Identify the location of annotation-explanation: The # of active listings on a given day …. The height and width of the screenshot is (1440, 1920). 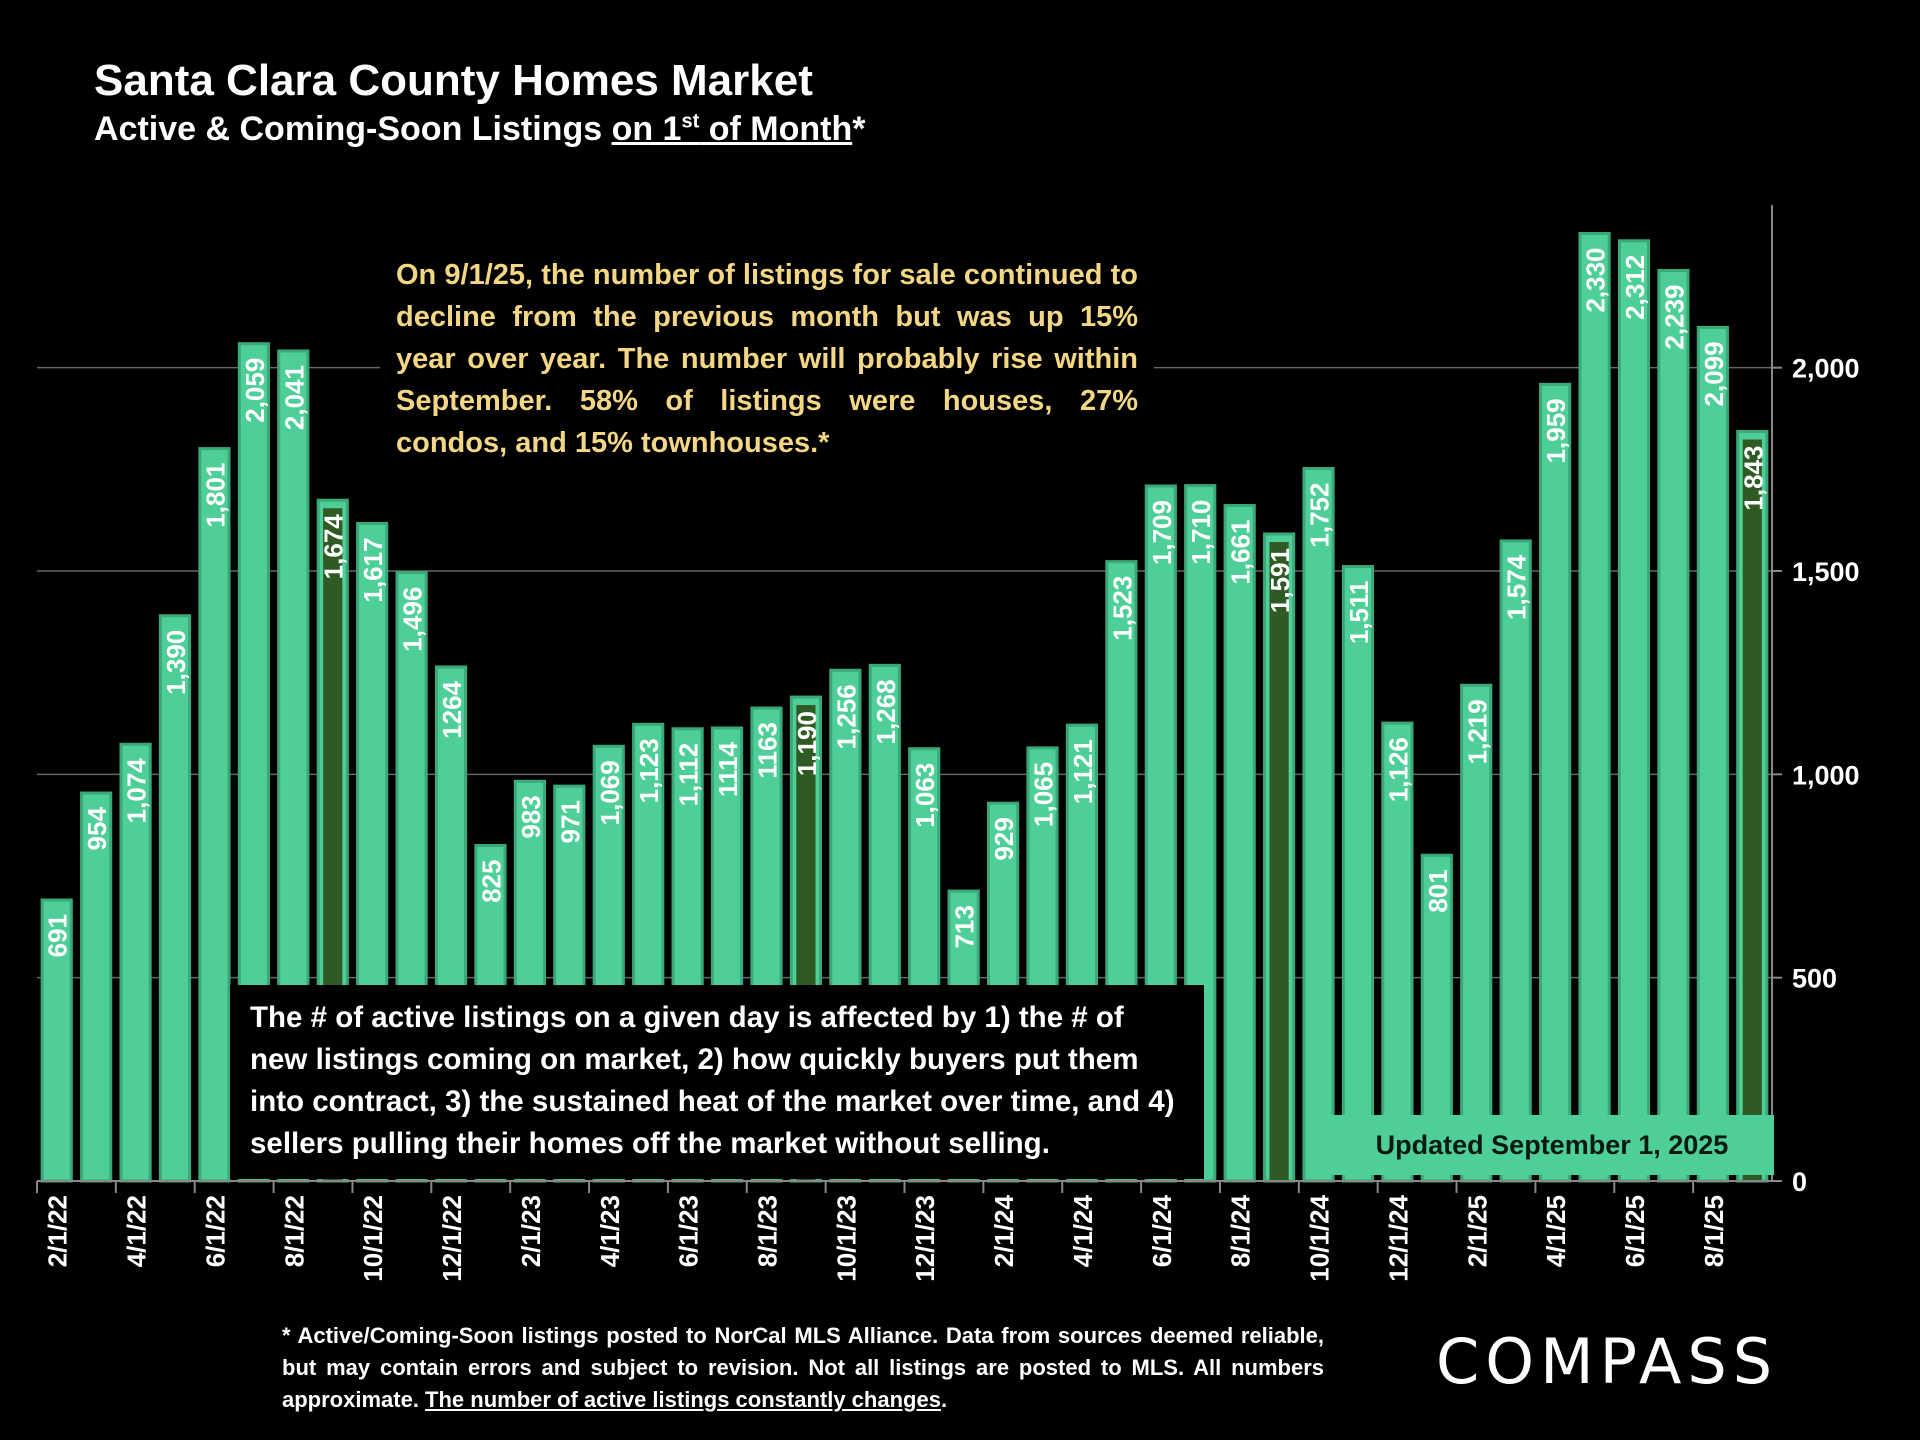
(717, 1082).